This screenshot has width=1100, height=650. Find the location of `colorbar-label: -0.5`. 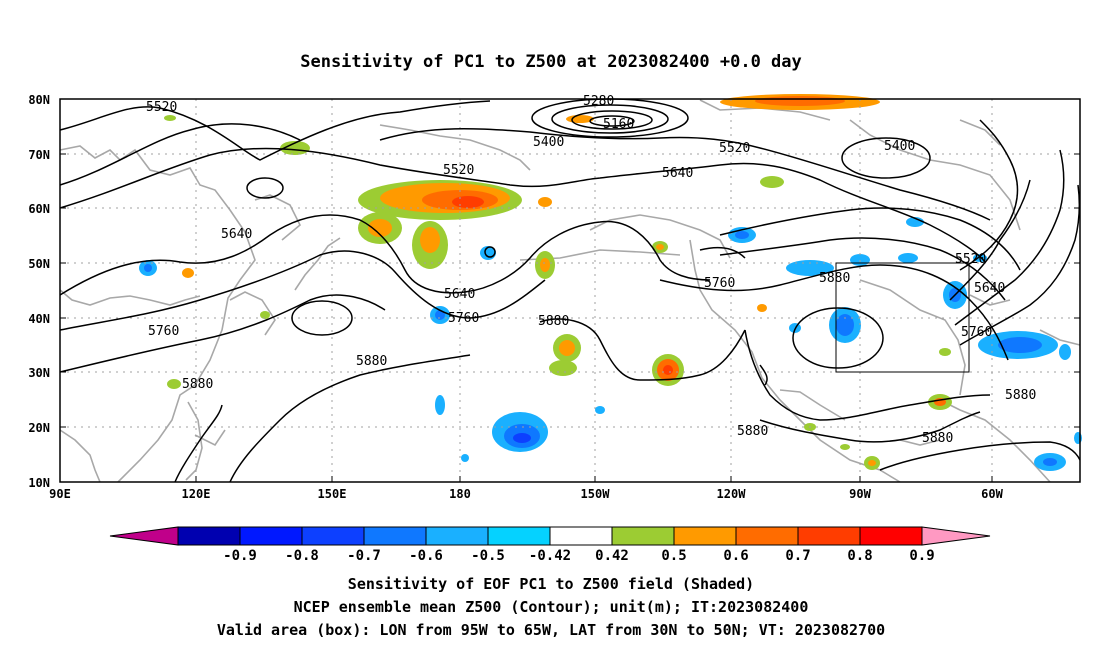

colorbar-label: -0.5 is located at coordinates (488, 556).